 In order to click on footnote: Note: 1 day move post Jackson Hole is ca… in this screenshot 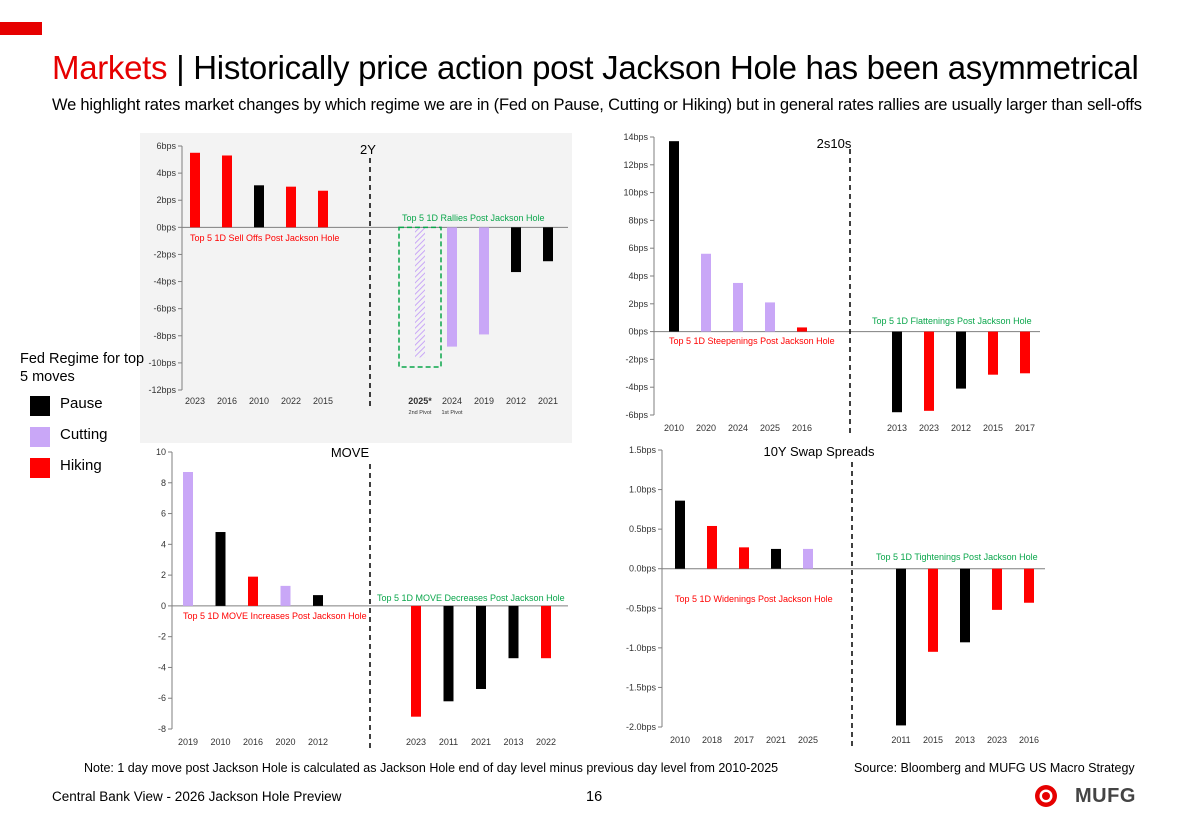, I will do `click(431, 768)`.